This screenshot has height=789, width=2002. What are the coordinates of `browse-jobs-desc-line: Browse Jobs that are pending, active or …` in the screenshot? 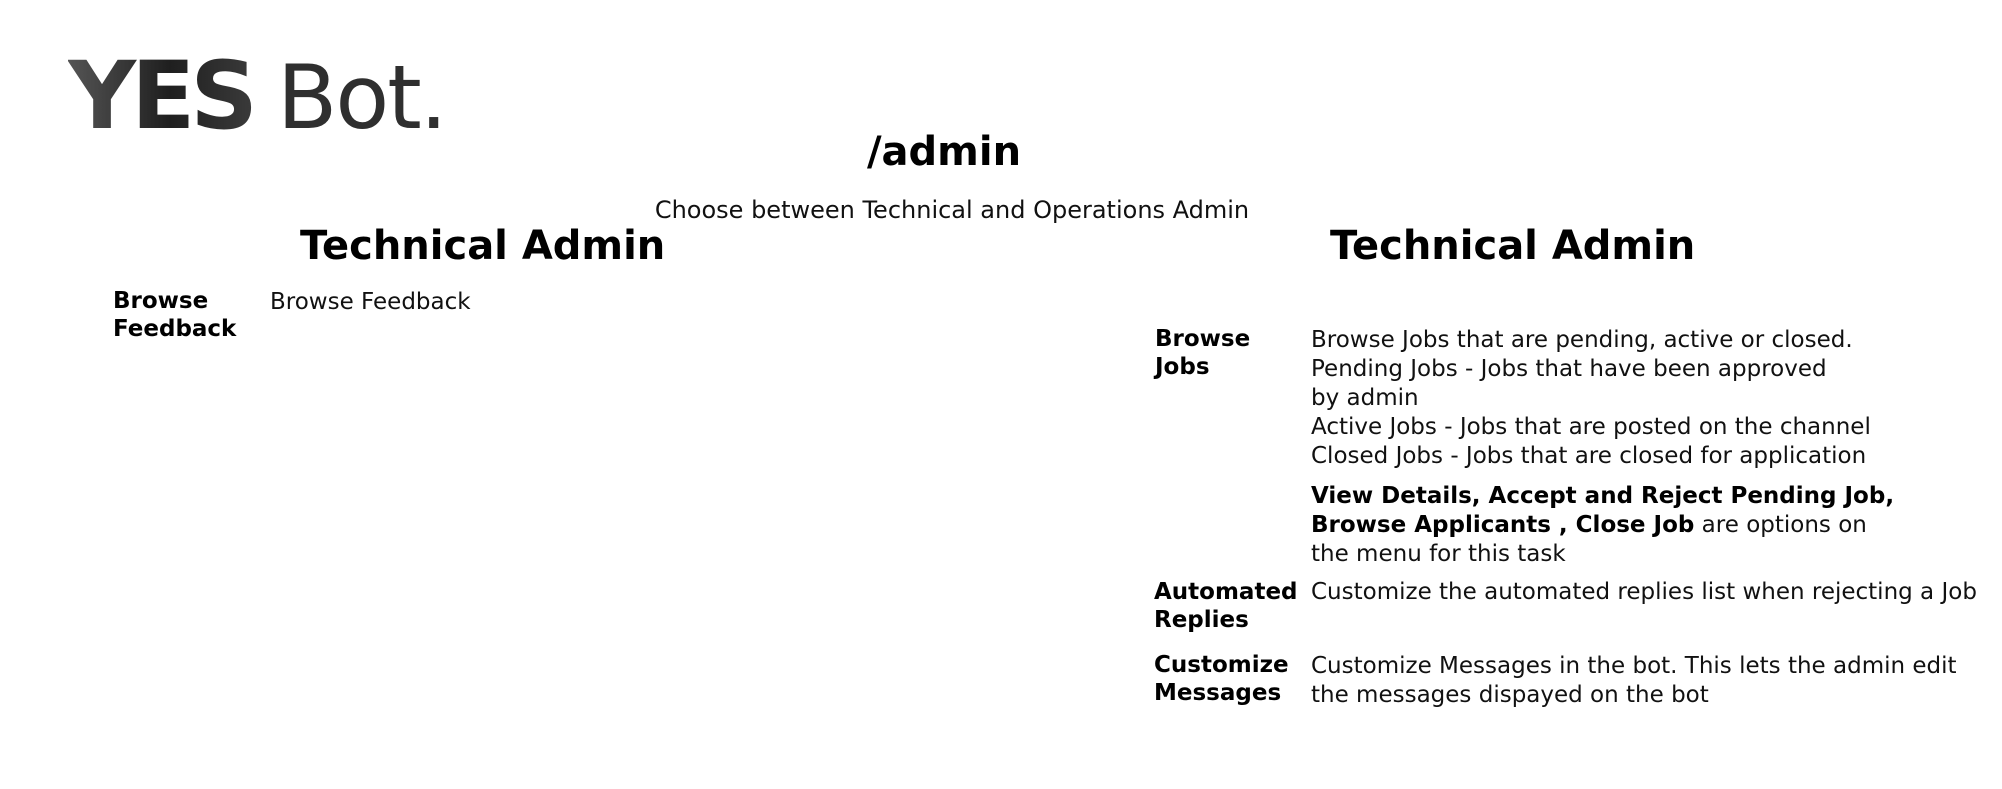 It's located at (1582, 340).